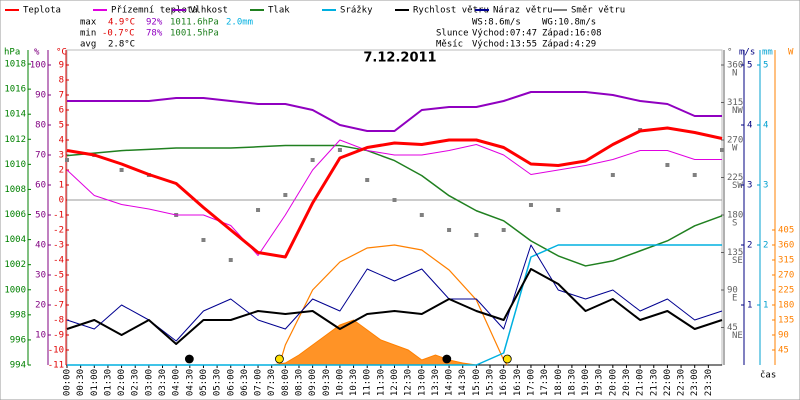  What do you see at coordinates (58, 291) in the screenshot?
I see `y-tick-label: -6` at bounding box center [58, 291].